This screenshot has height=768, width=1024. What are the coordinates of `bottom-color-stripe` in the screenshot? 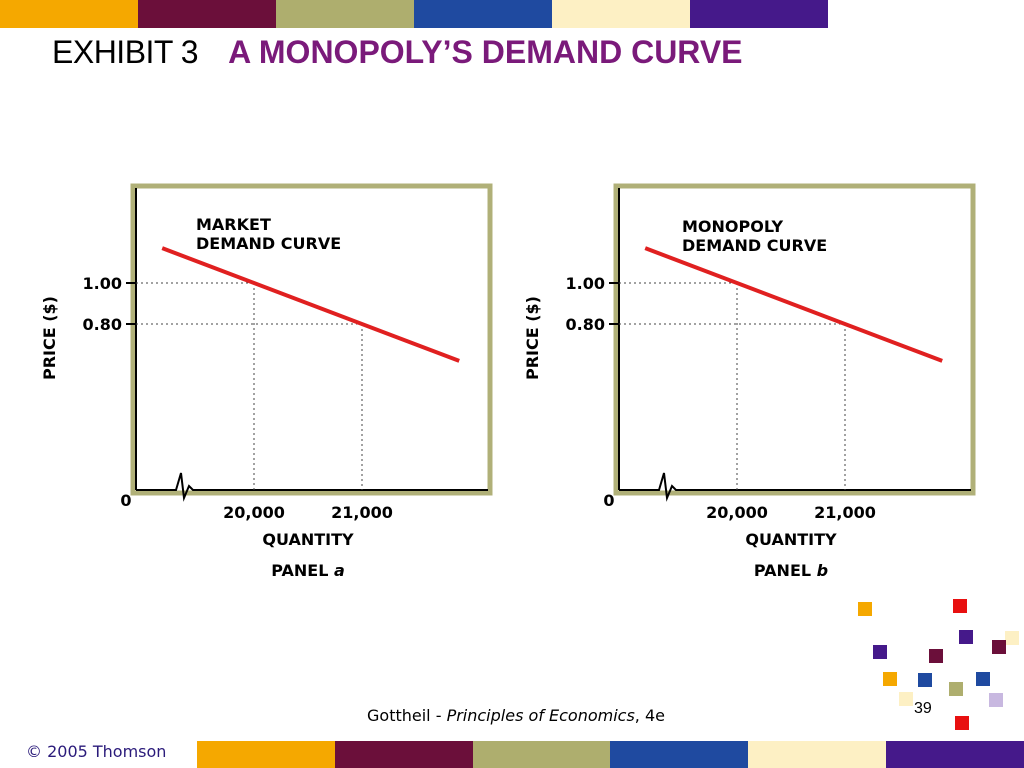 It's located at (610, 754).